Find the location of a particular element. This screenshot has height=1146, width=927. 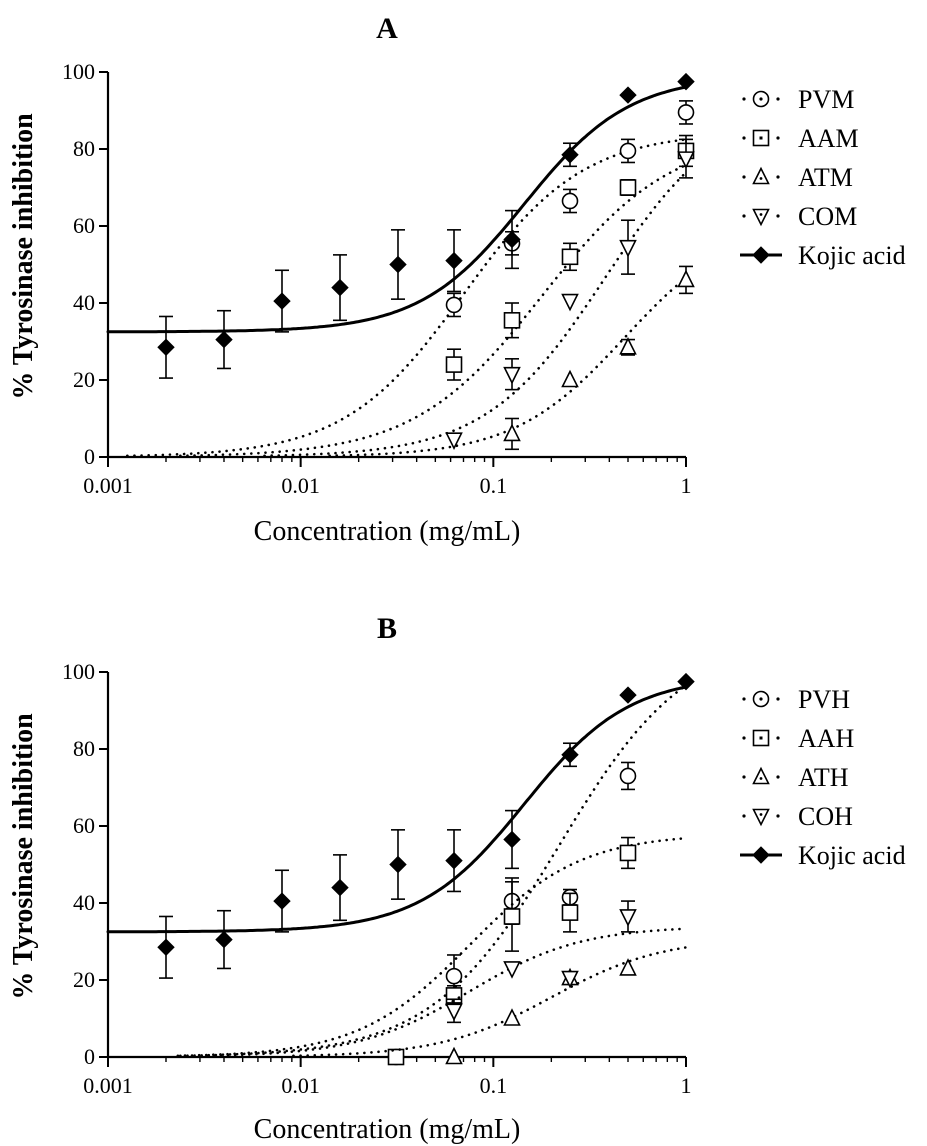

legend-label: ATM is located at coordinates (825, 177).